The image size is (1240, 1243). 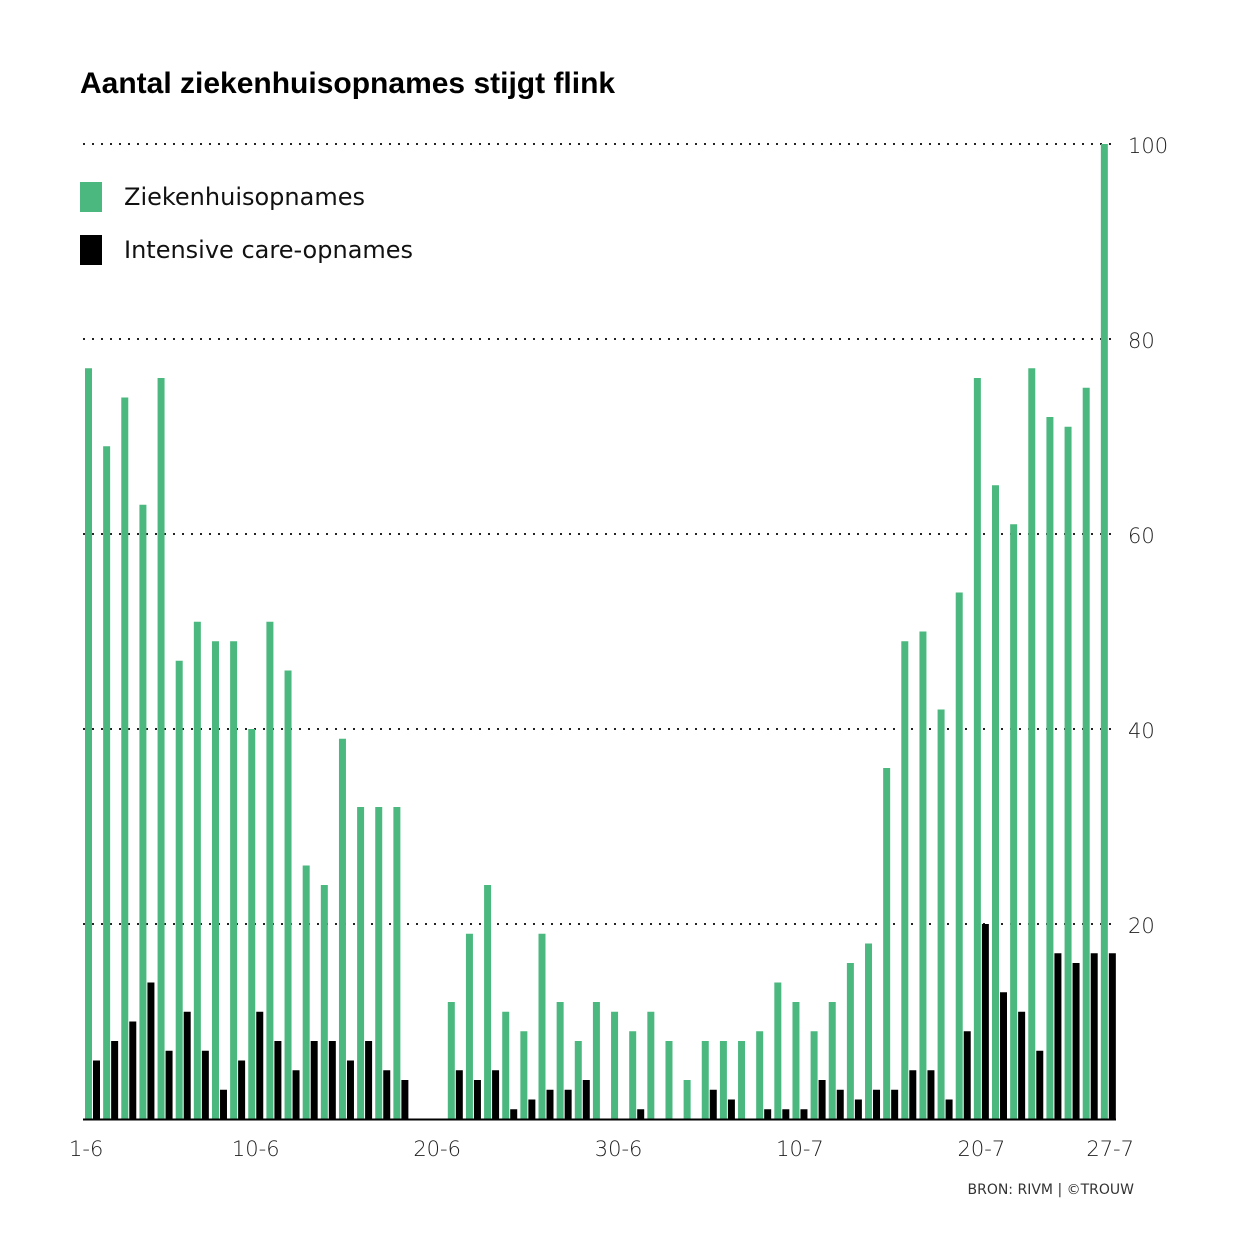 What do you see at coordinates (1110, 1149) in the screenshot?
I see `x-tick-label: 27-7` at bounding box center [1110, 1149].